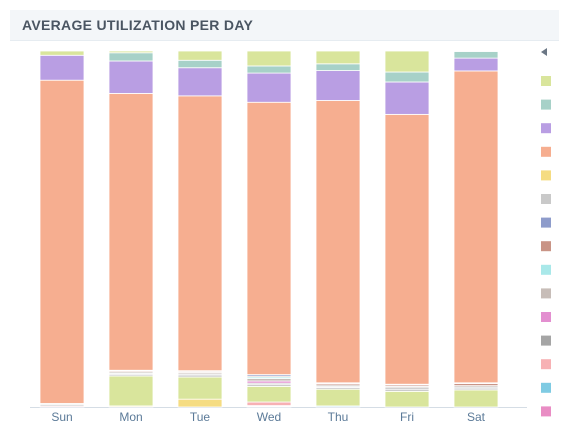  What do you see at coordinates (200, 417) in the screenshot?
I see `x-tick-label-tue: Tue` at bounding box center [200, 417].